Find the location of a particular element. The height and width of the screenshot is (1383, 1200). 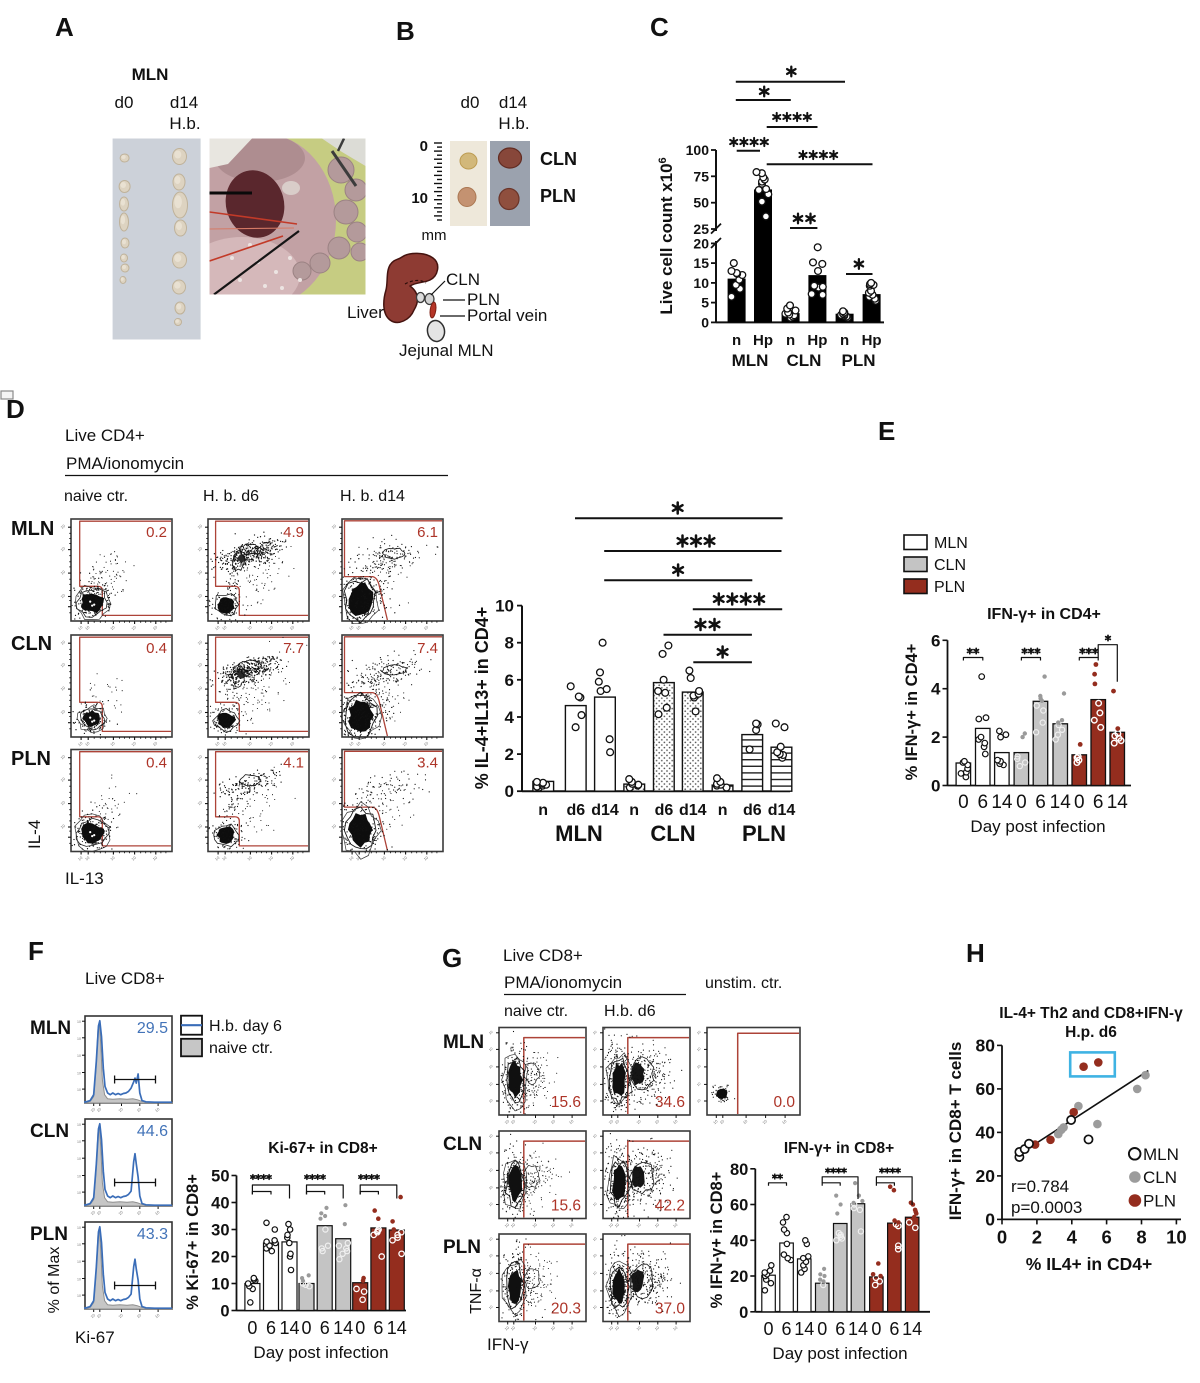

svg-text: d0 is located at coordinates (124, 102).